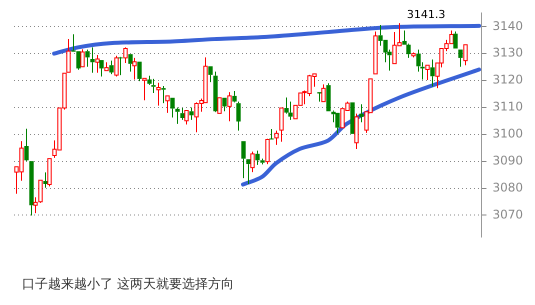  I want to click on y-tick-label: 3100, so click(508, 133).